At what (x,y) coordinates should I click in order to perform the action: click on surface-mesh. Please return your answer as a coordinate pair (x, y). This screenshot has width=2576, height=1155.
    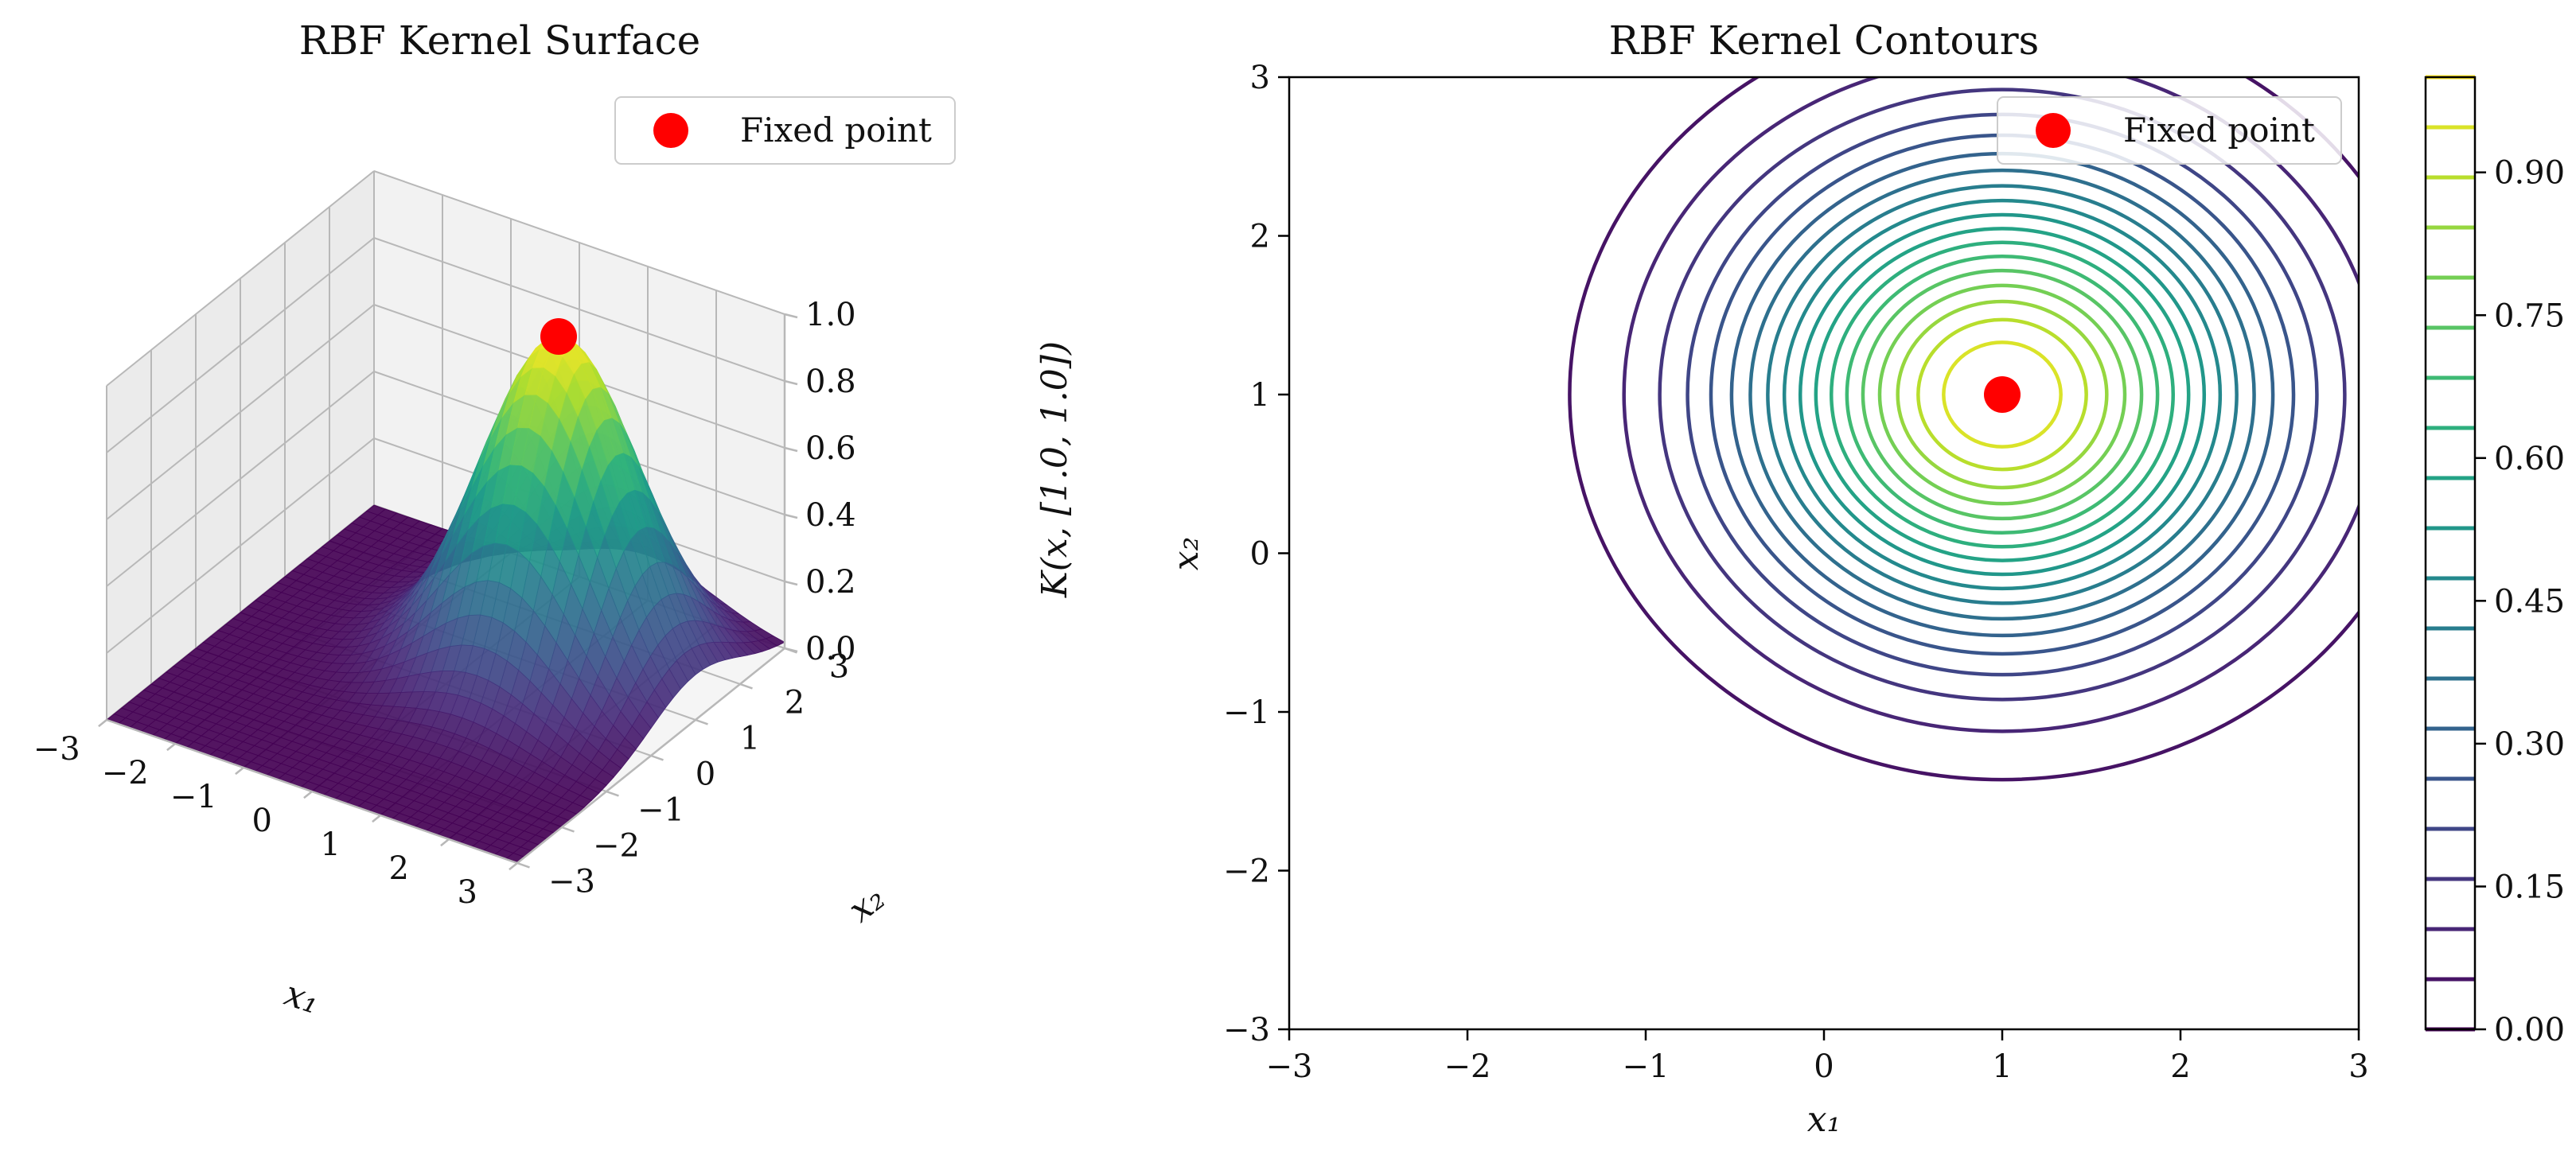
    Looking at the image, I should click on (446, 600).